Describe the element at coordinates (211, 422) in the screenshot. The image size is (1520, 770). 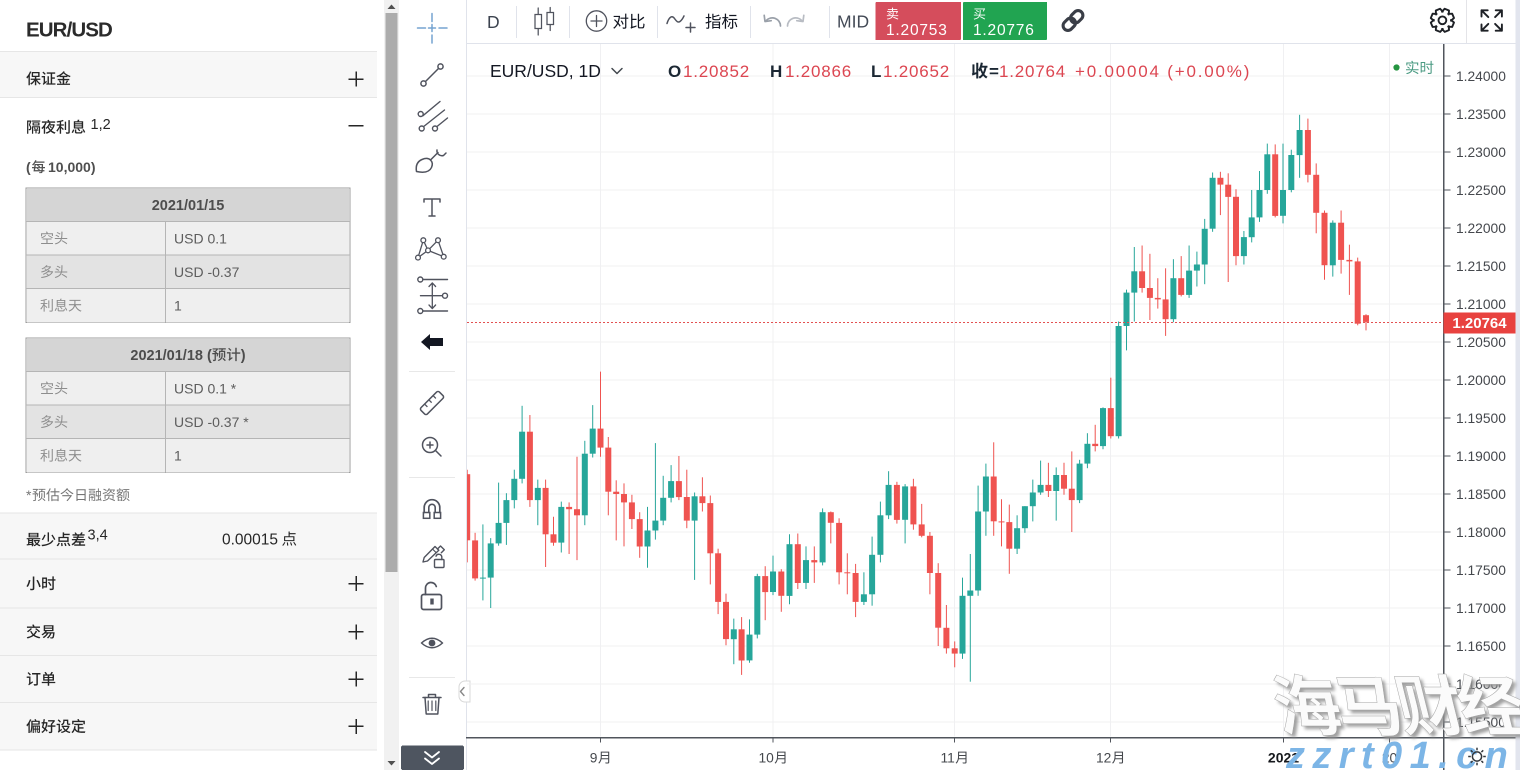
I see `svg-text: USD -0.37 *` at that location.